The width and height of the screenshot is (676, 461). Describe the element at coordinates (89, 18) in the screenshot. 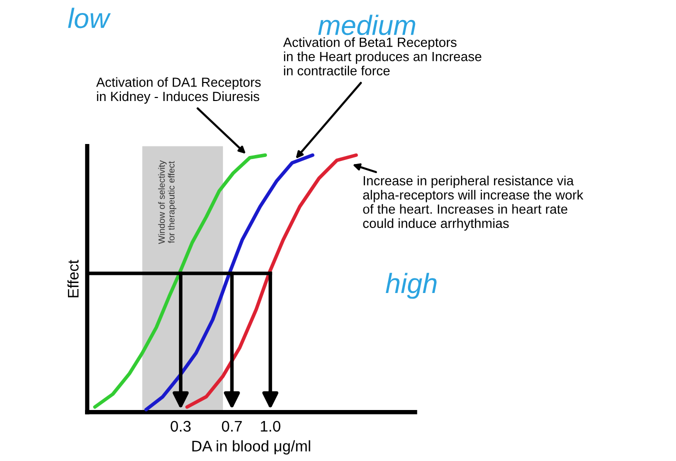

I see `text: low` at that location.